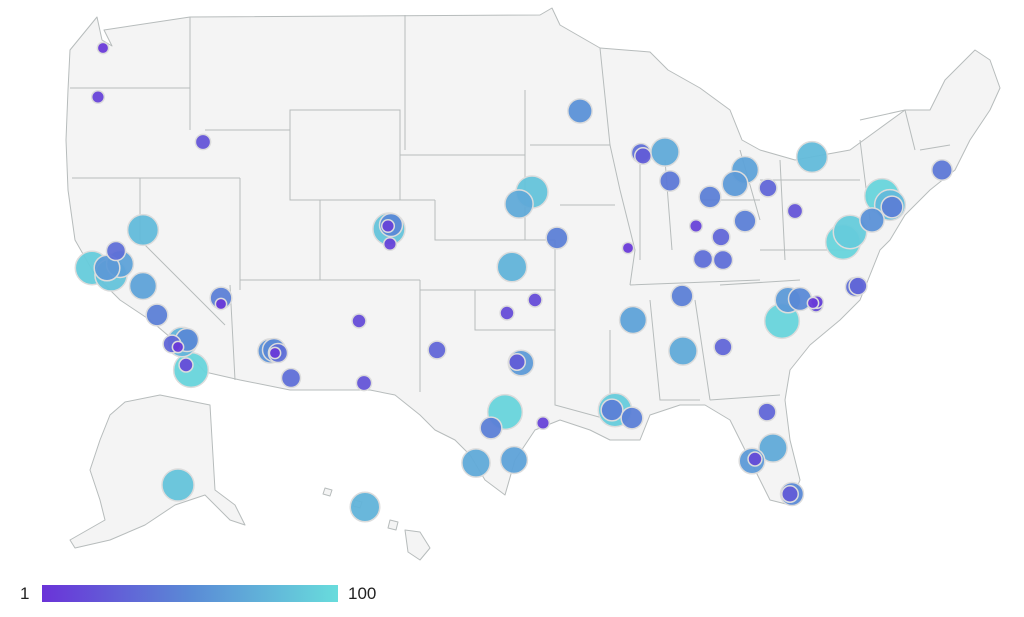 This screenshot has width=1024, height=617. Describe the element at coordinates (157, 471) in the screenshot. I see `alaska-shape` at that location.